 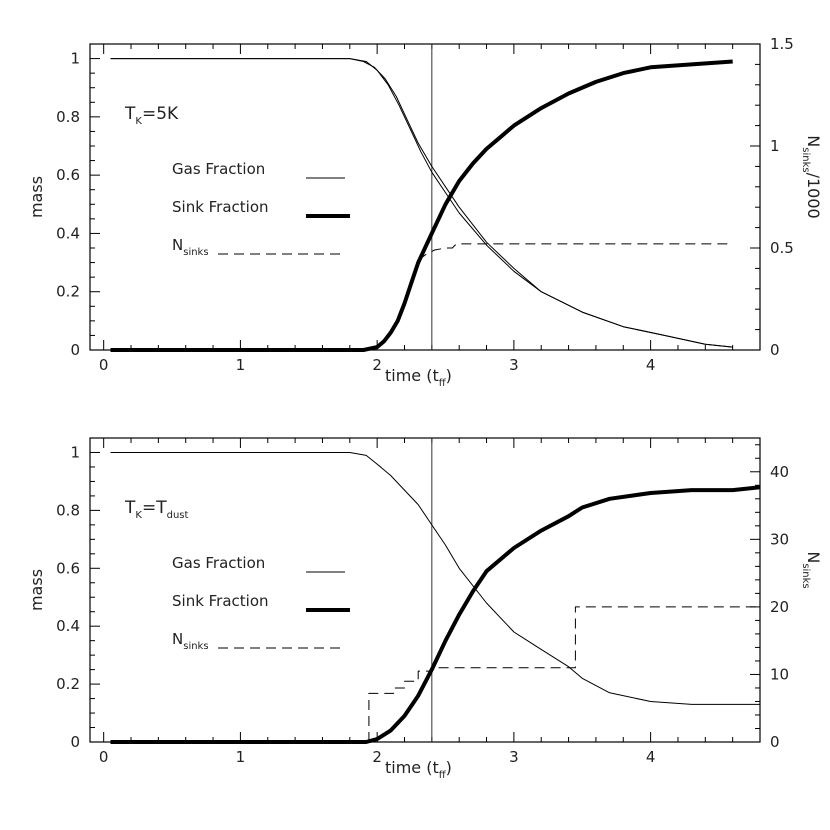 What do you see at coordinates (156, 509) in the screenshot?
I see `temperature-label: TK=Tdust` at bounding box center [156, 509].